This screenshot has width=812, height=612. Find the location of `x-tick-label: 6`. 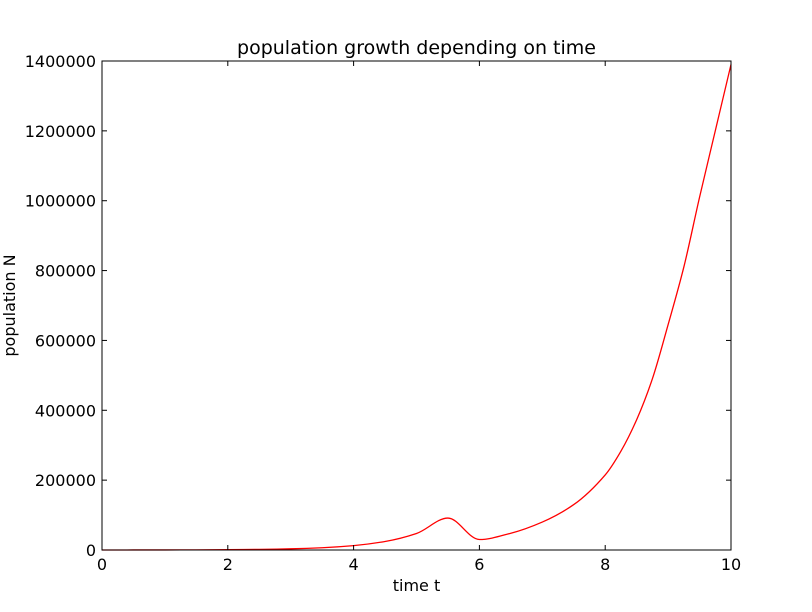

x-tick-label: 6 is located at coordinates (479, 564).